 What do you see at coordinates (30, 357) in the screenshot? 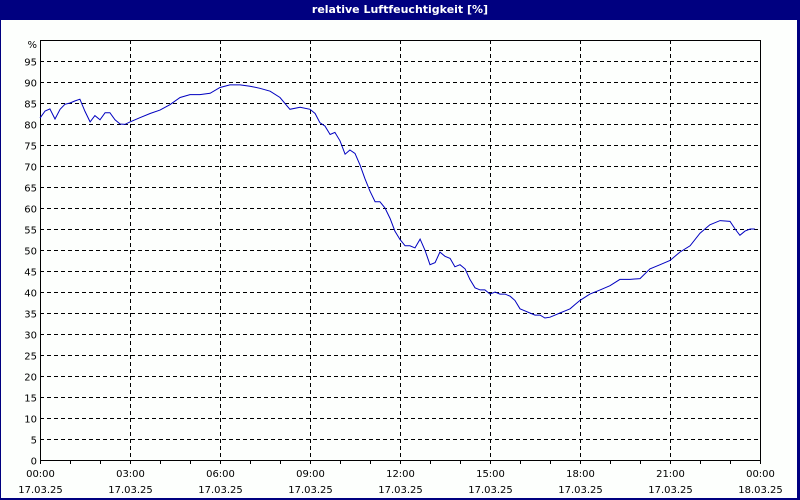
I see `y-tick-label: 25` at bounding box center [30, 357].